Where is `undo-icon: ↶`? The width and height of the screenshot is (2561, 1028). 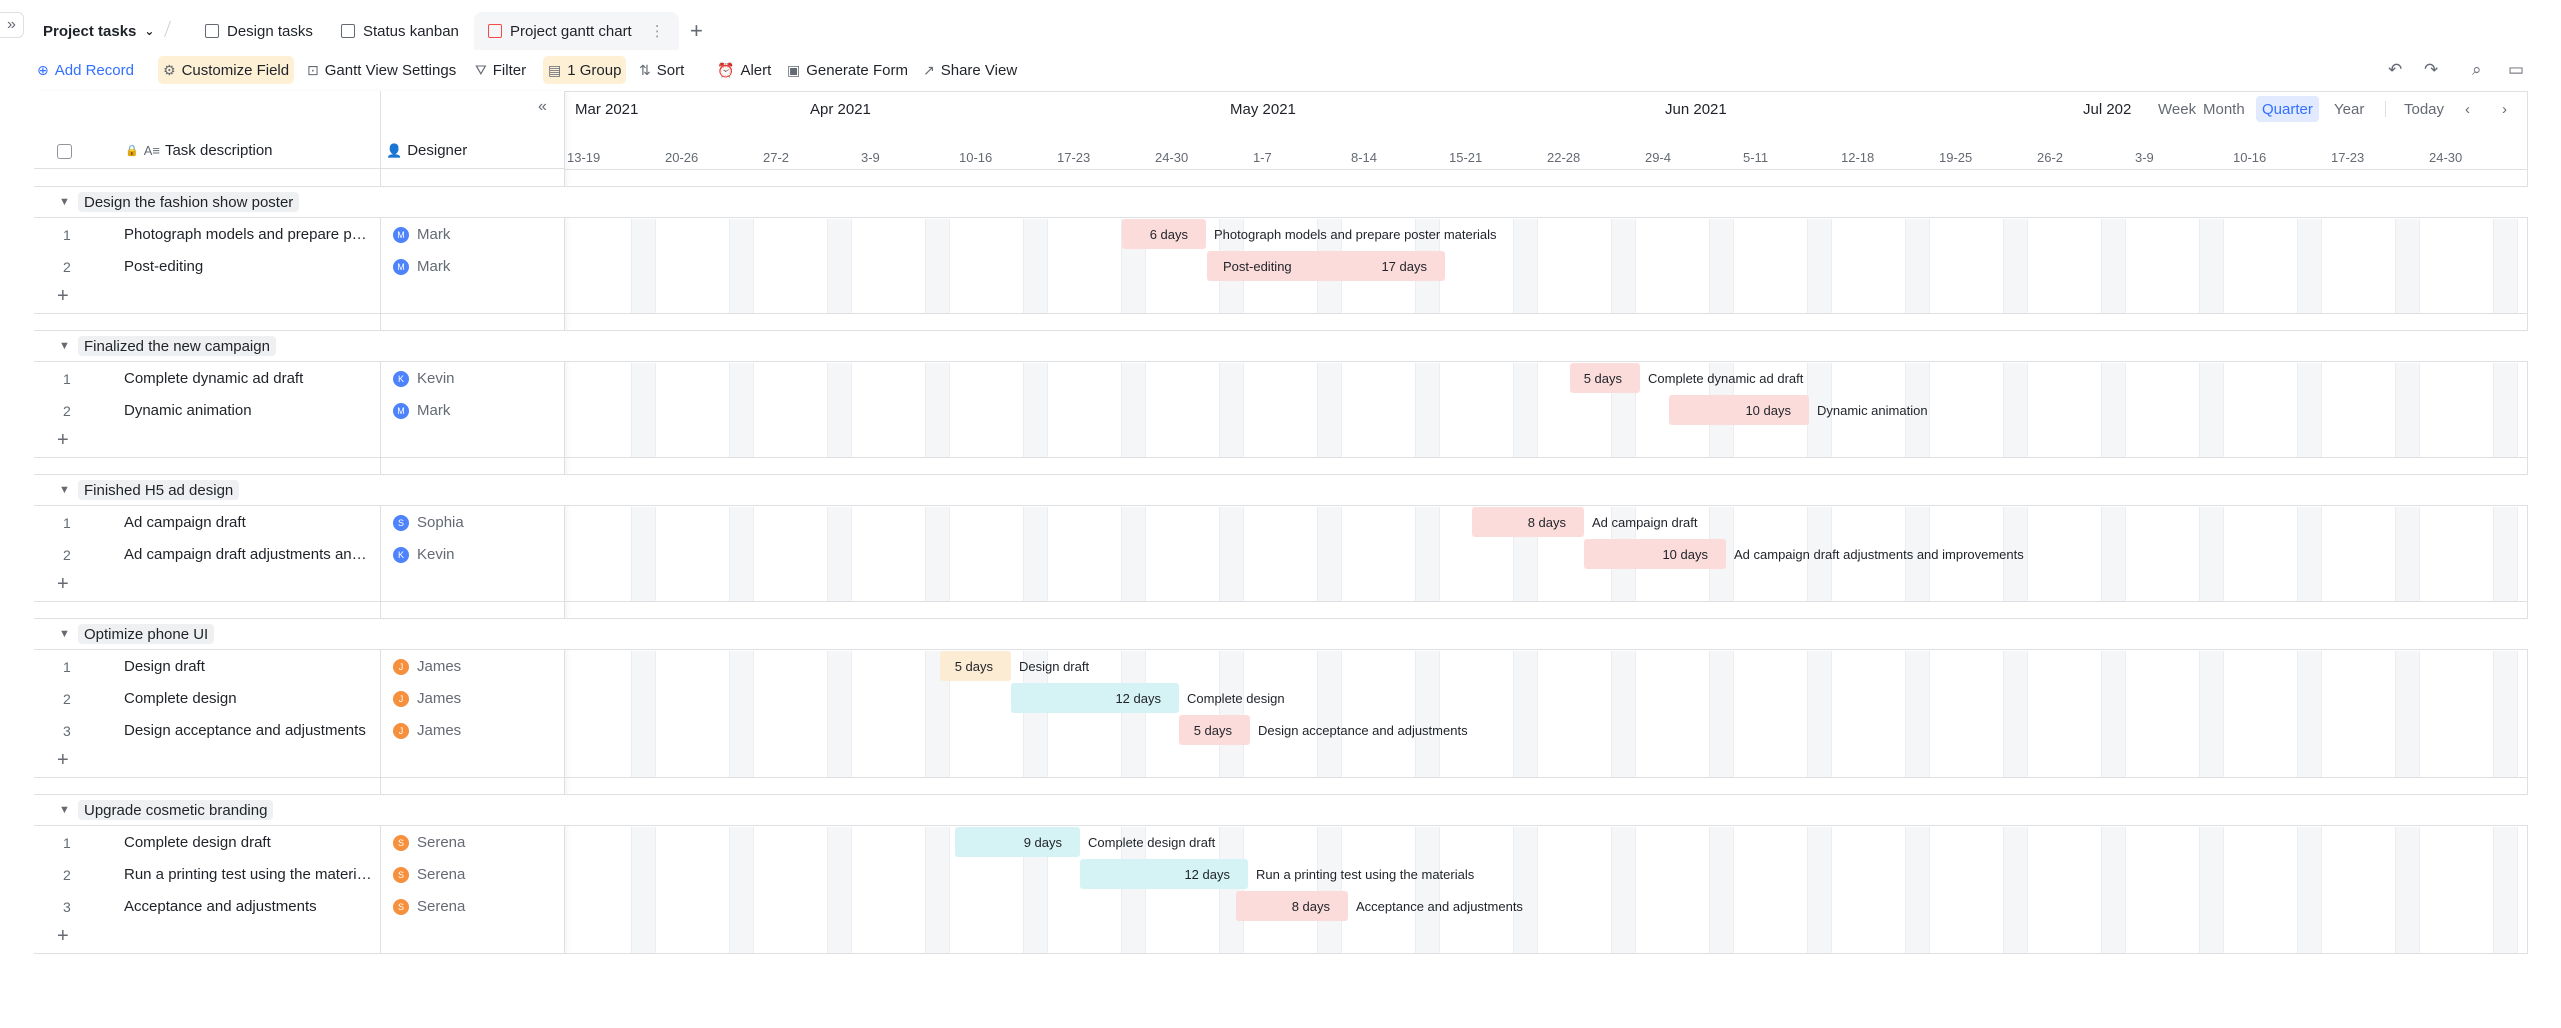 undo-icon: ↶ is located at coordinates (2395, 69).